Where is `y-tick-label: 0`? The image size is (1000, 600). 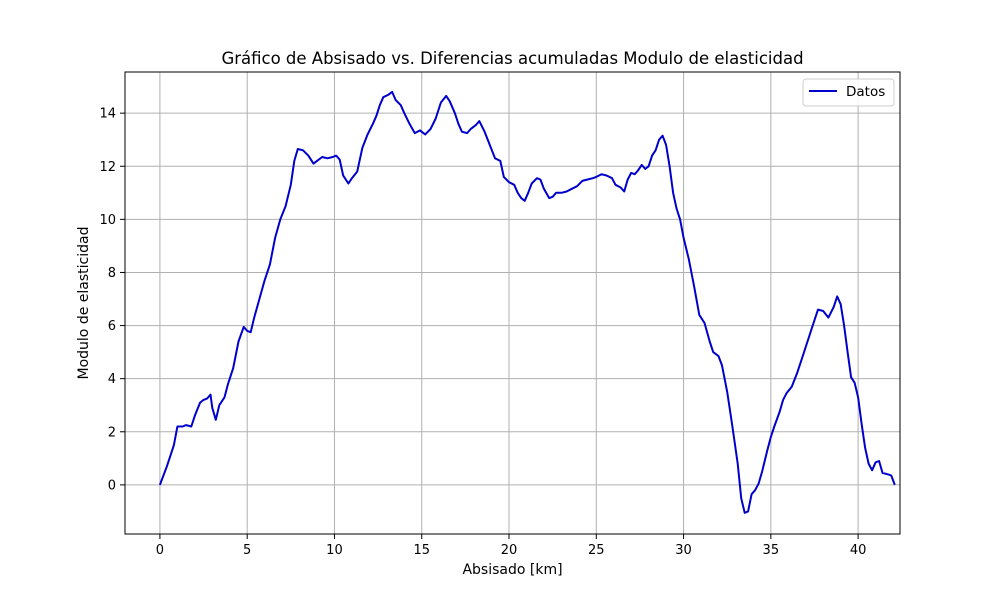
y-tick-label: 0 is located at coordinates (112, 485).